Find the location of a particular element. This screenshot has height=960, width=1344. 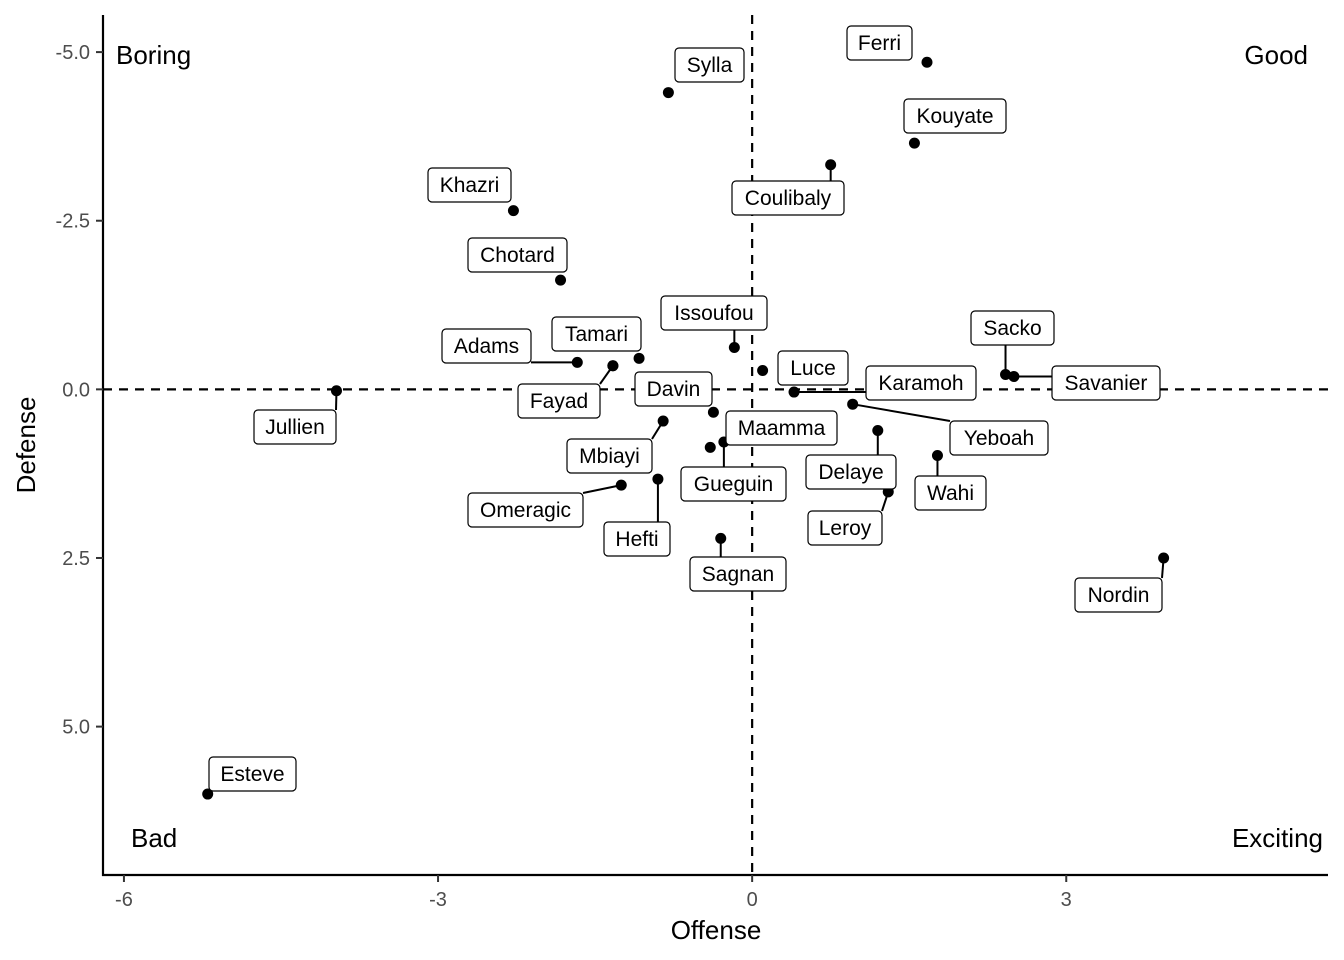

point-label: Sylla is located at coordinates (710, 65).